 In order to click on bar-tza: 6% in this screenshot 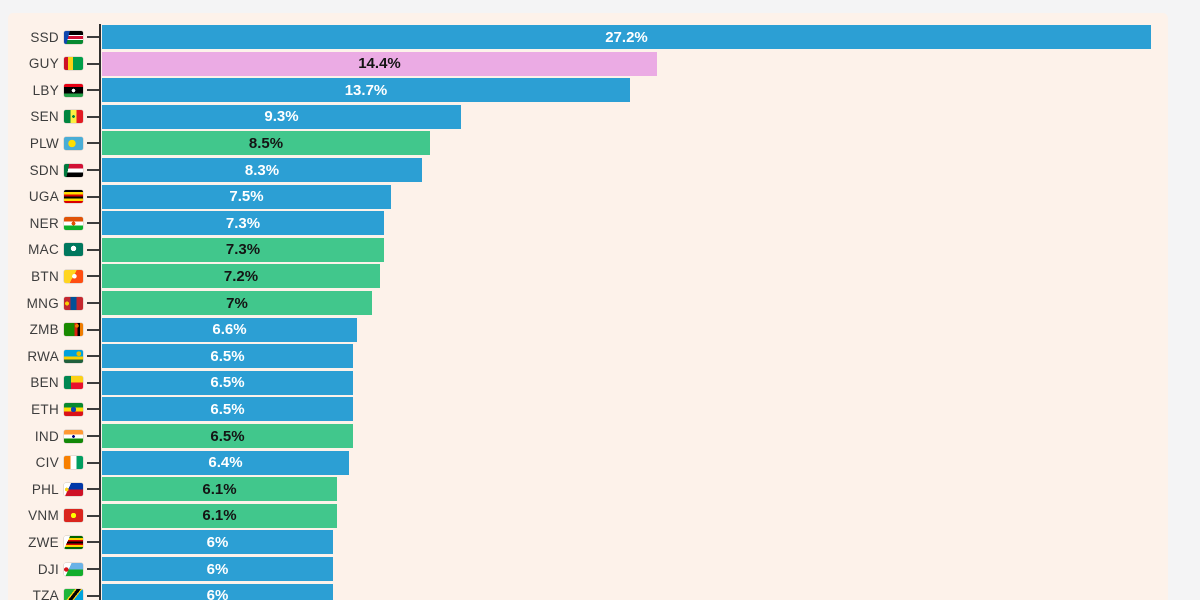, I will do `click(217, 591)`.